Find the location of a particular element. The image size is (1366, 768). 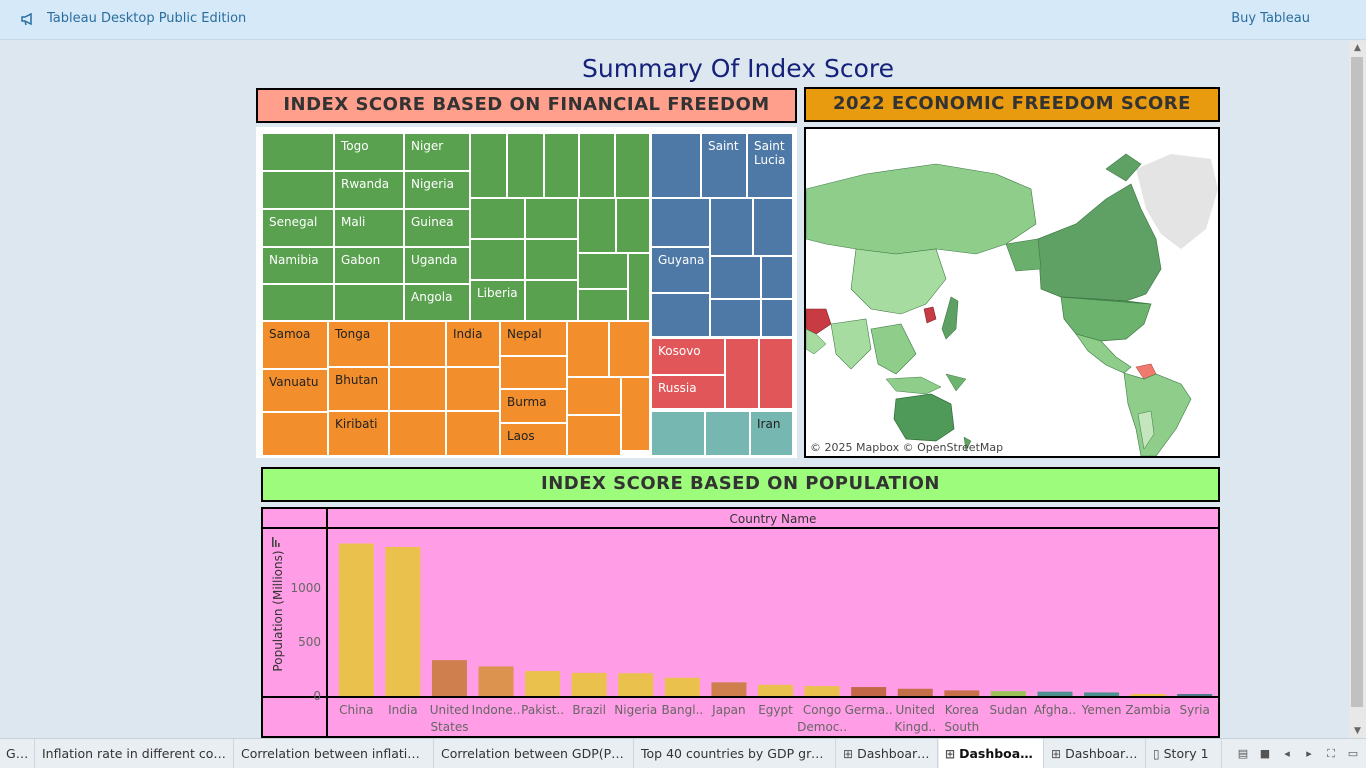

treemap-tile: Russia is located at coordinates (688, 392).